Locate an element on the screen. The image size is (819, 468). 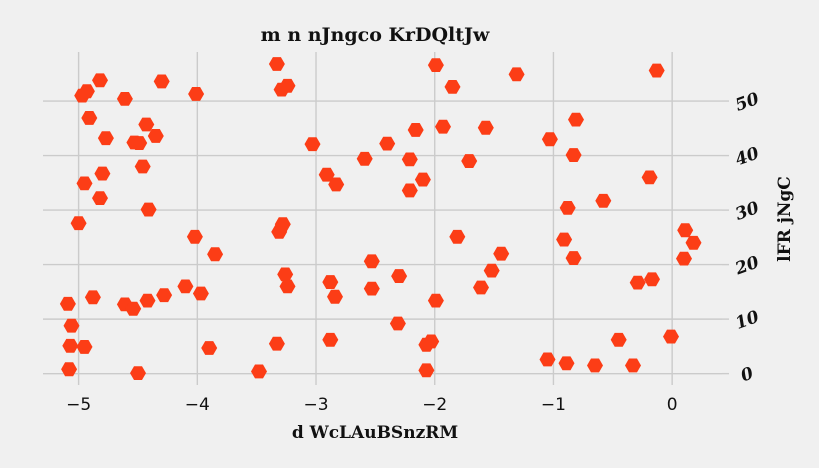
x-tick-label: −2 is located at coordinates (434, 405).